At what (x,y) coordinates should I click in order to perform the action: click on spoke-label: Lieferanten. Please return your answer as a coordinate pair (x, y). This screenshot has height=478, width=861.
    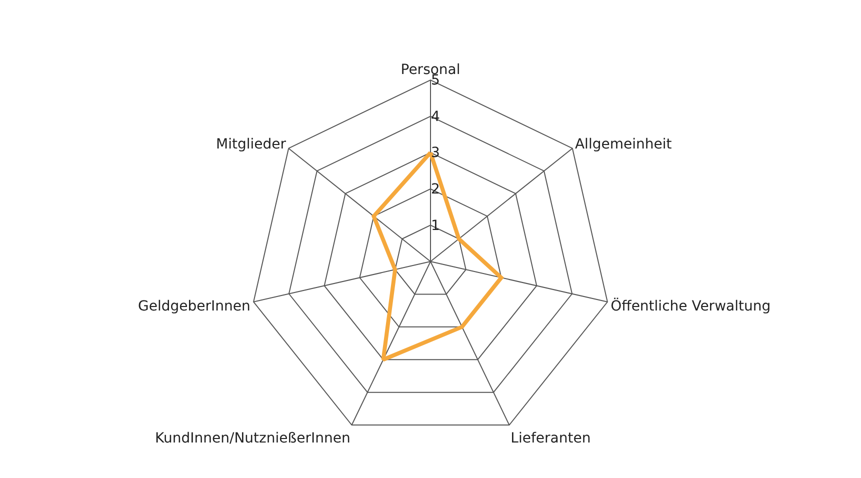
    Looking at the image, I should click on (550, 438).